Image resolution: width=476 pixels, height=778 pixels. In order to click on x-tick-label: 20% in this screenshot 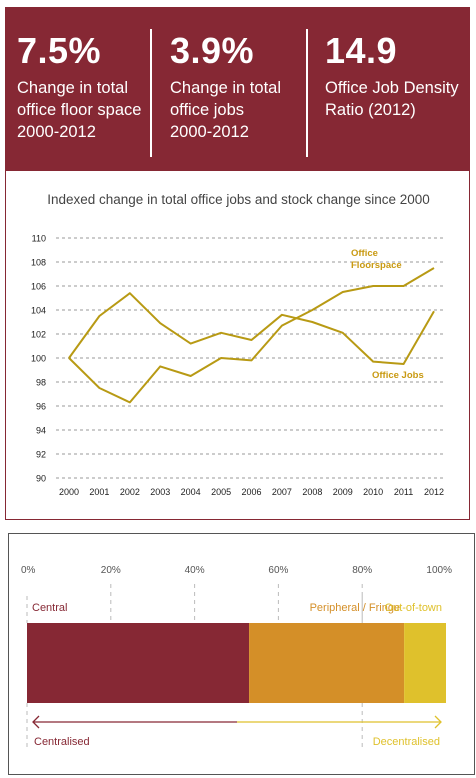, I will do `click(111, 570)`.